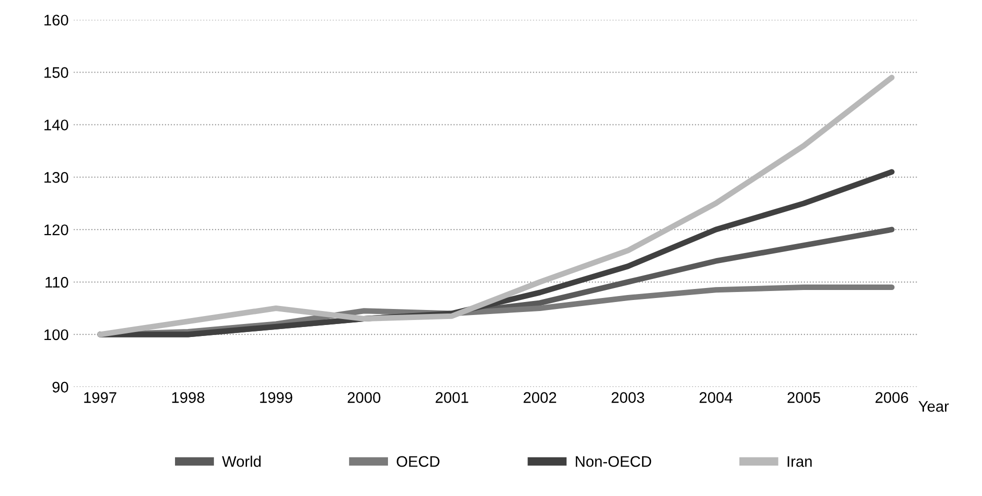 This screenshot has width=982, height=496. What do you see at coordinates (56, 230) in the screenshot?
I see `y-tick-label: 120` at bounding box center [56, 230].